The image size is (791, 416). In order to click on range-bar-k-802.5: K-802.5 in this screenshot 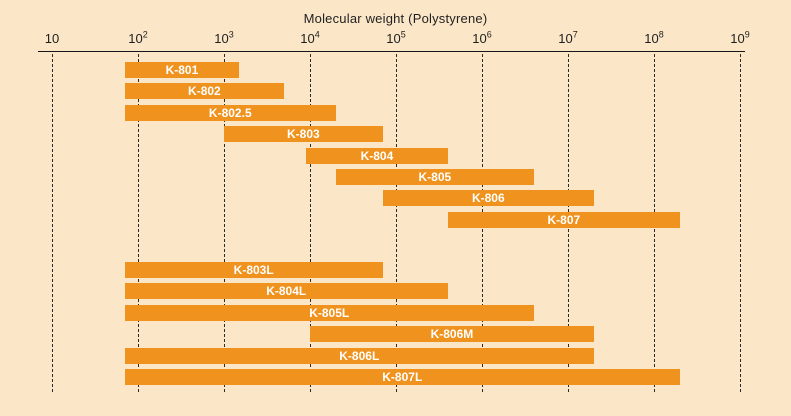, I will do `click(230, 113)`.